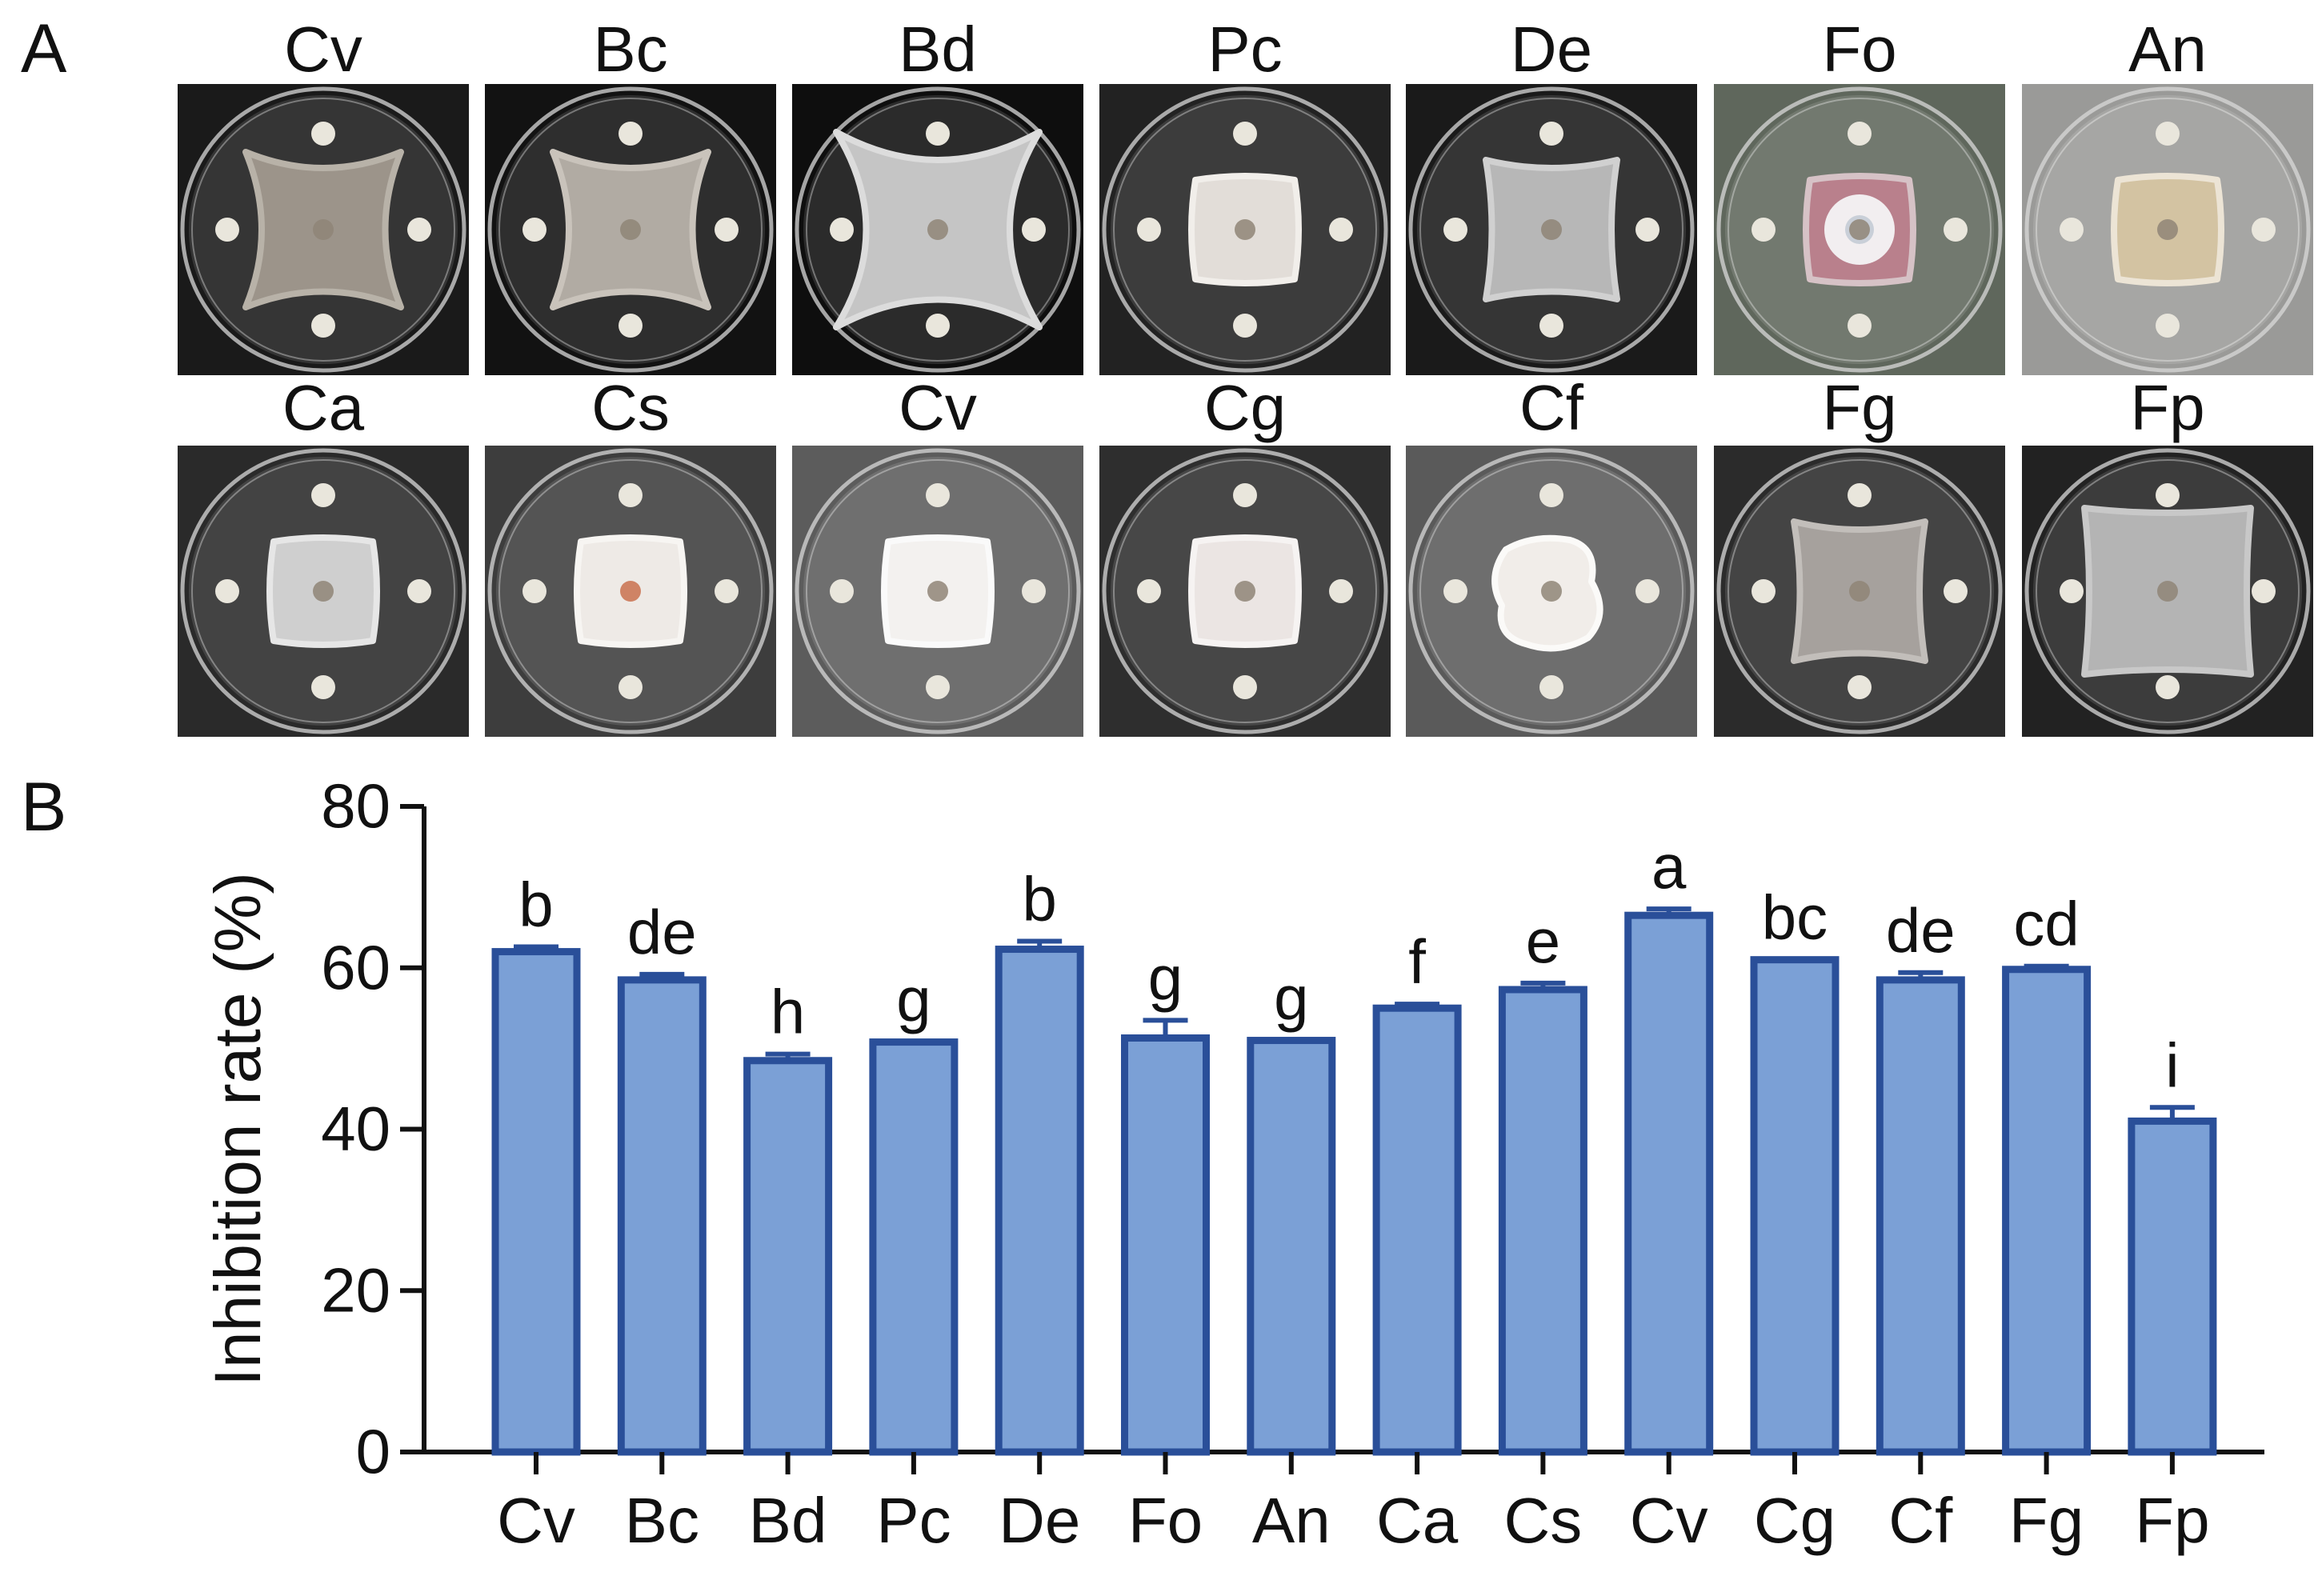  What do you see at coordinates (913, 1520) in the screenshot?
I see `x-tick-label: Pc` at bounding box center [913, 1520].